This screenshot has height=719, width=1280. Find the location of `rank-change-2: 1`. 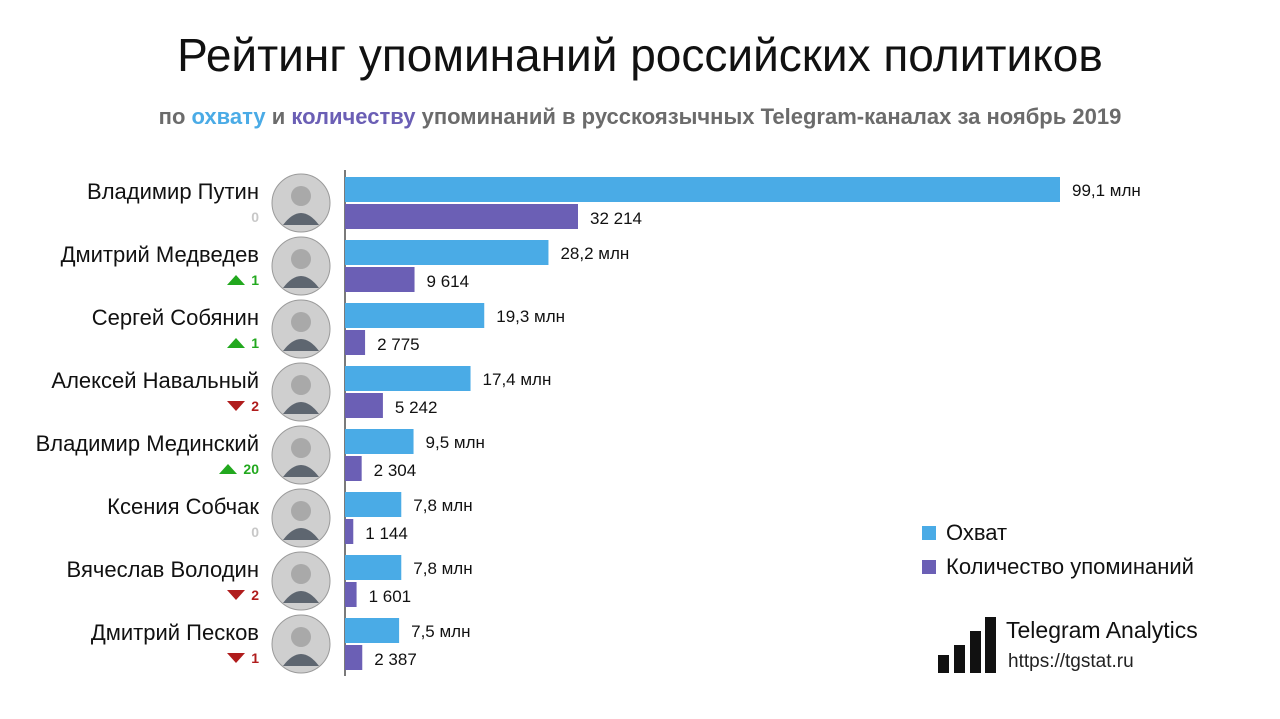

rank-change-2: 1 is located at coordinates (255, 343).